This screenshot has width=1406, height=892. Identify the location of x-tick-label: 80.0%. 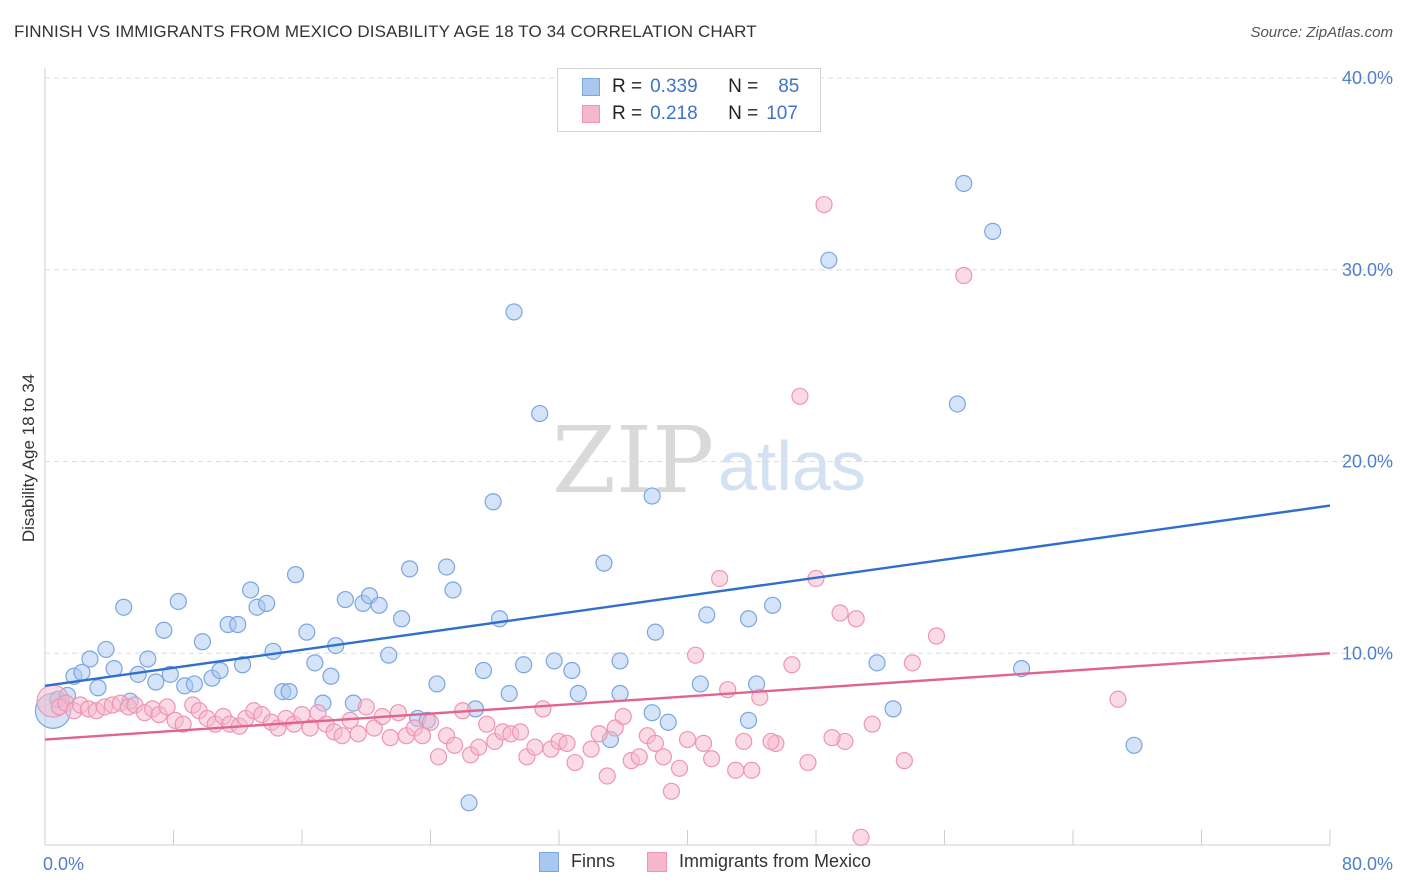
(1367, 864).